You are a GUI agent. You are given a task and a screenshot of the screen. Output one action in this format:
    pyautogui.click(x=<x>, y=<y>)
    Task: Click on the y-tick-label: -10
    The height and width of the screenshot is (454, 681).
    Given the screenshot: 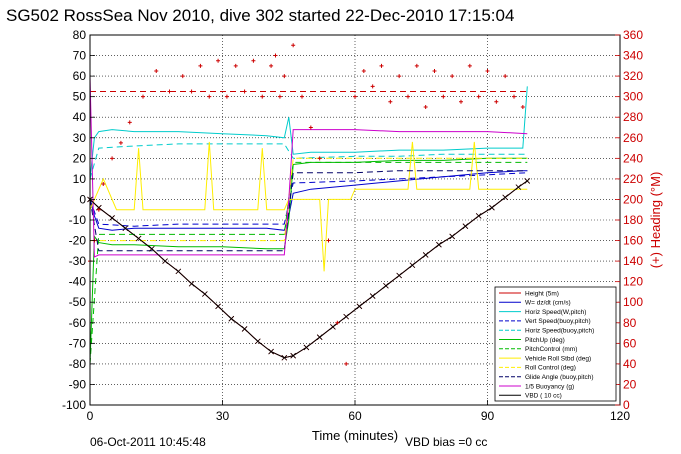 What is the action you would take?
    pyautogui.click(x=78, y=220)
    